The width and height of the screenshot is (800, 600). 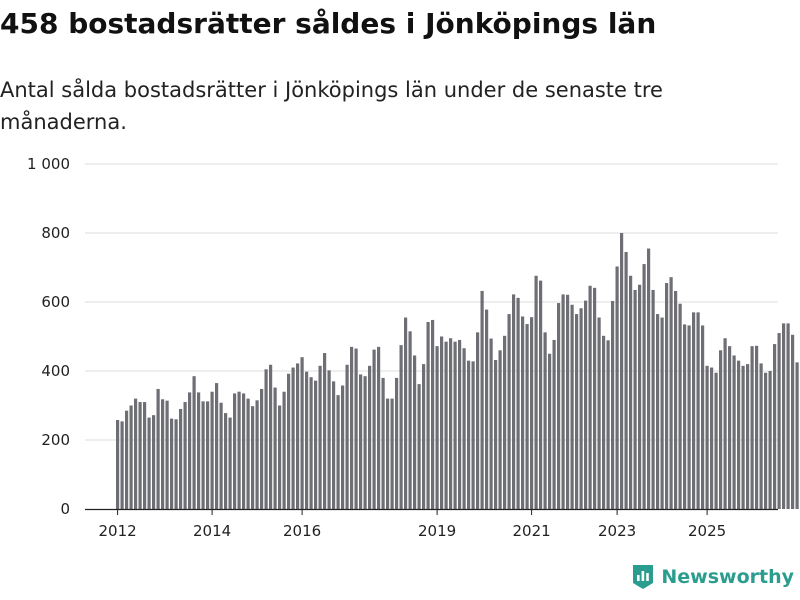 What do you see at coordinates (617, 531) in the screenshot?
I see `x-tick-label: 2023` at bounding box center [617, 531].